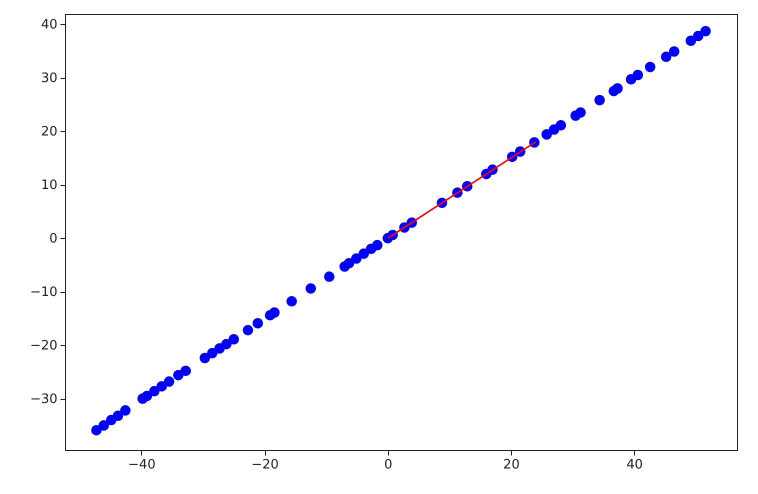  I want to click on x-tick-label: 20, so click(511, 465).